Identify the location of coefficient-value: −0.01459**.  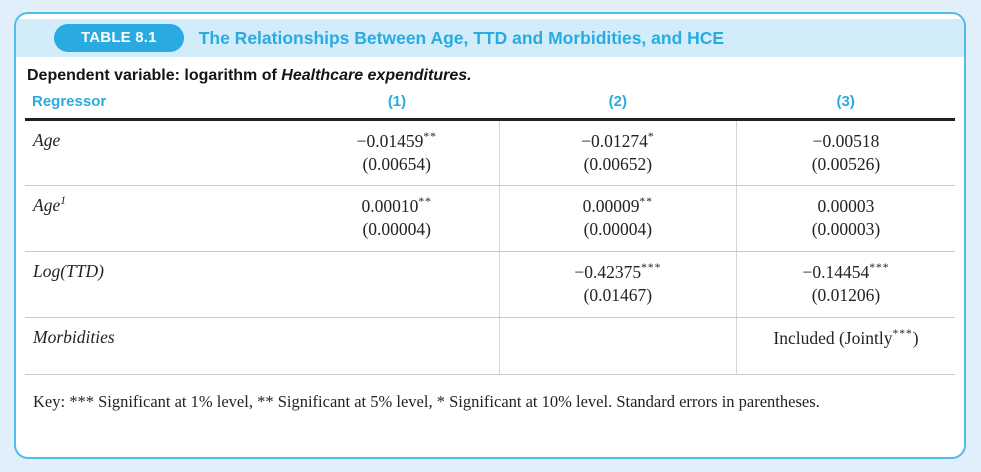
(396, 141).